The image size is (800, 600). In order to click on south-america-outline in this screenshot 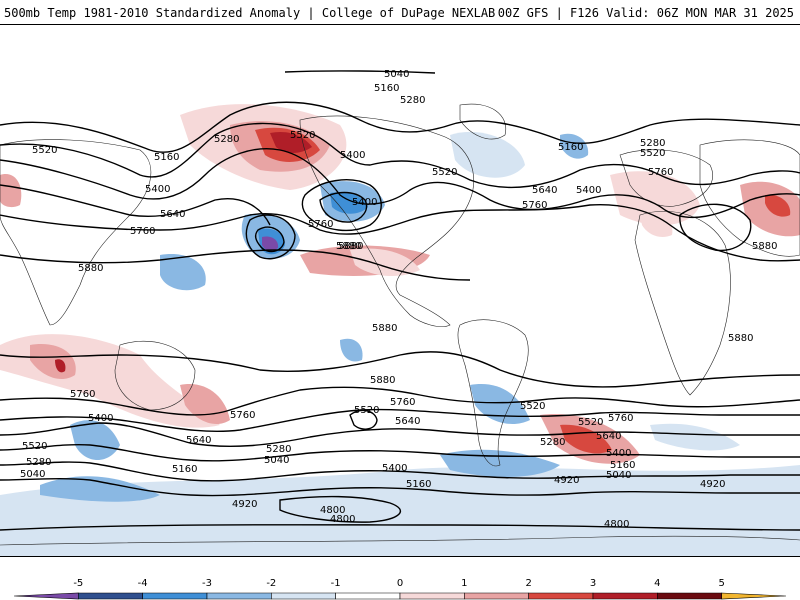, I will do `click(493, 393)`.